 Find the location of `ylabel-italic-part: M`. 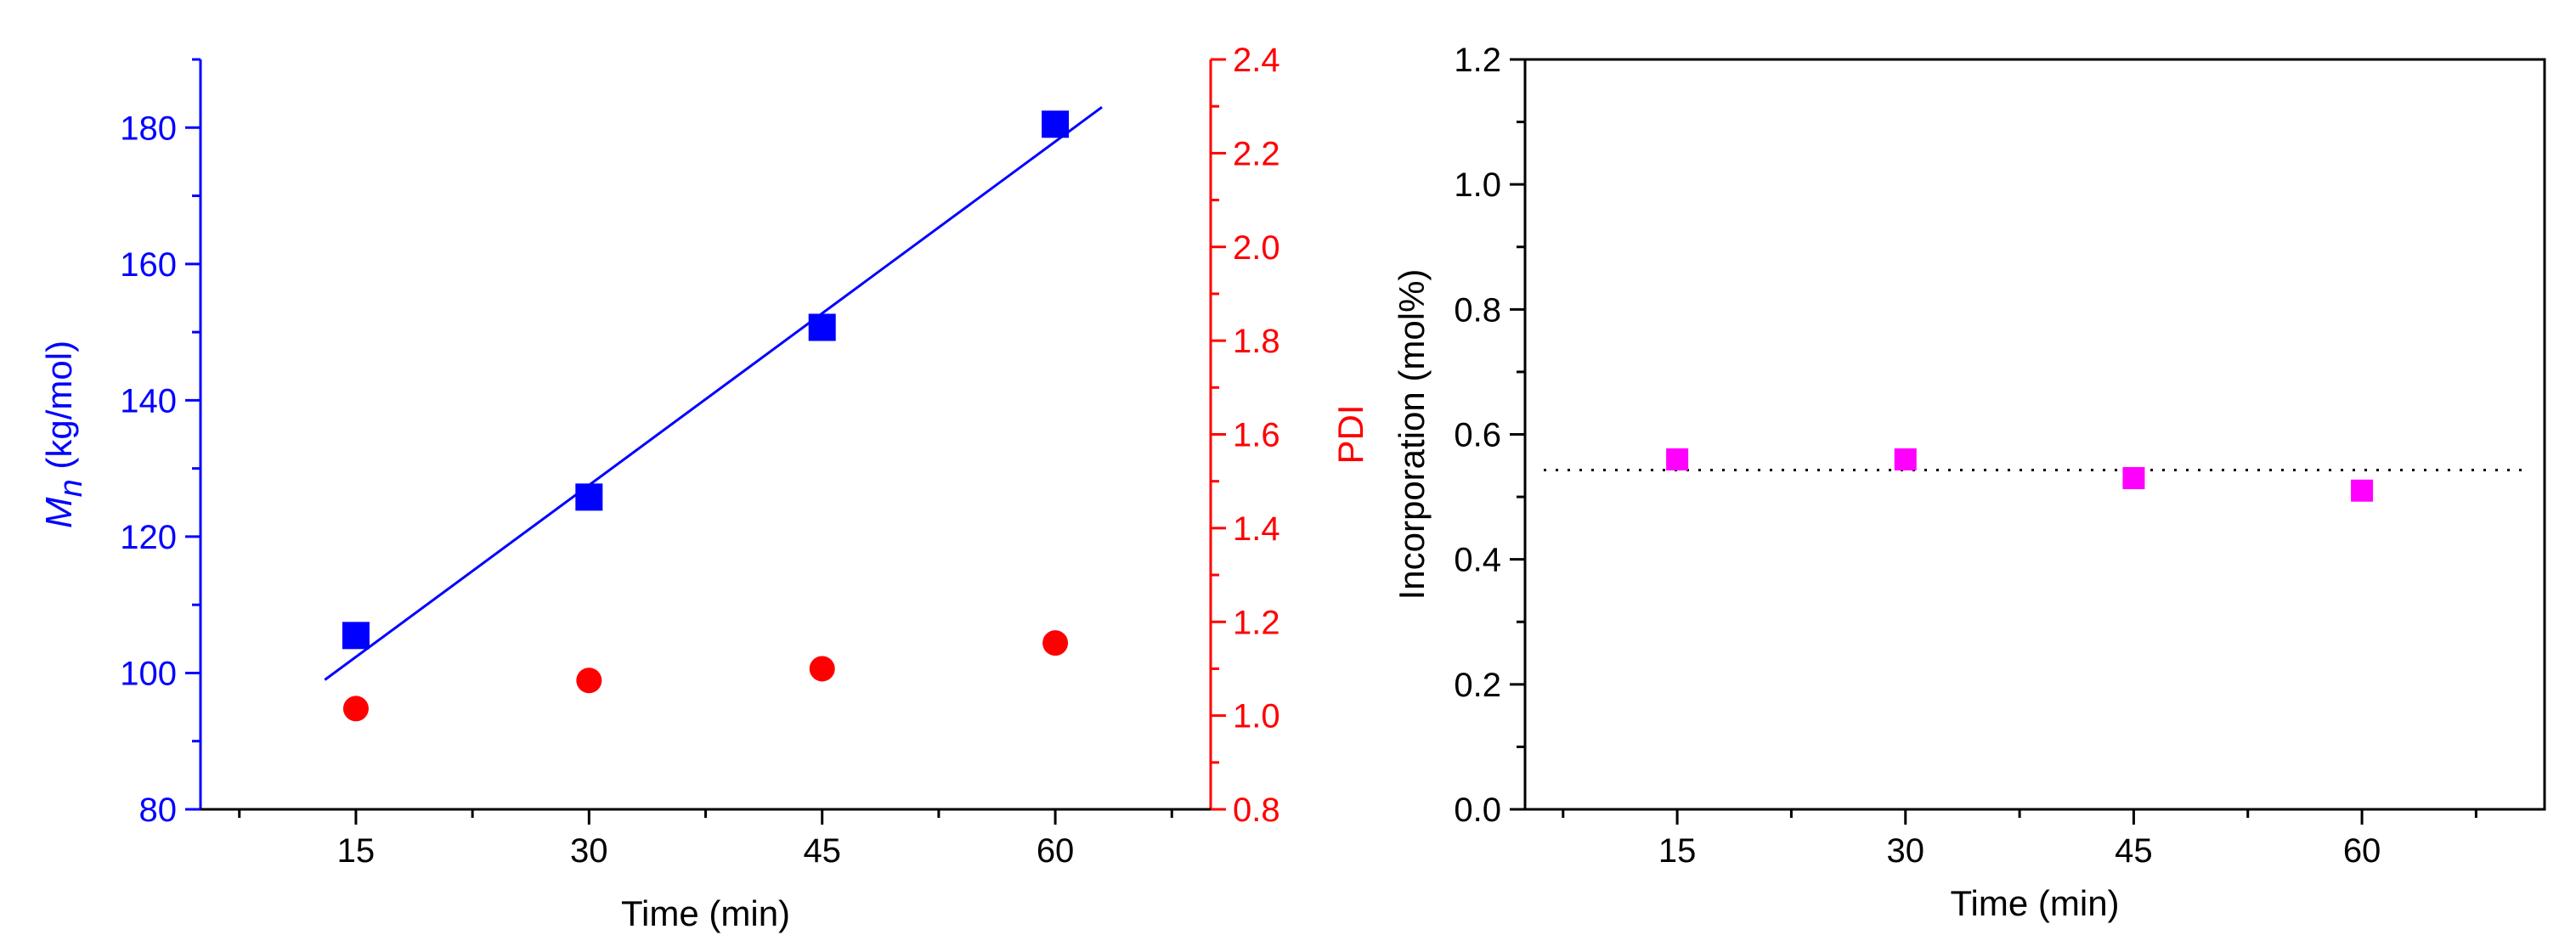

ylabel-italic-part: M is located at coordinates (59, 512).